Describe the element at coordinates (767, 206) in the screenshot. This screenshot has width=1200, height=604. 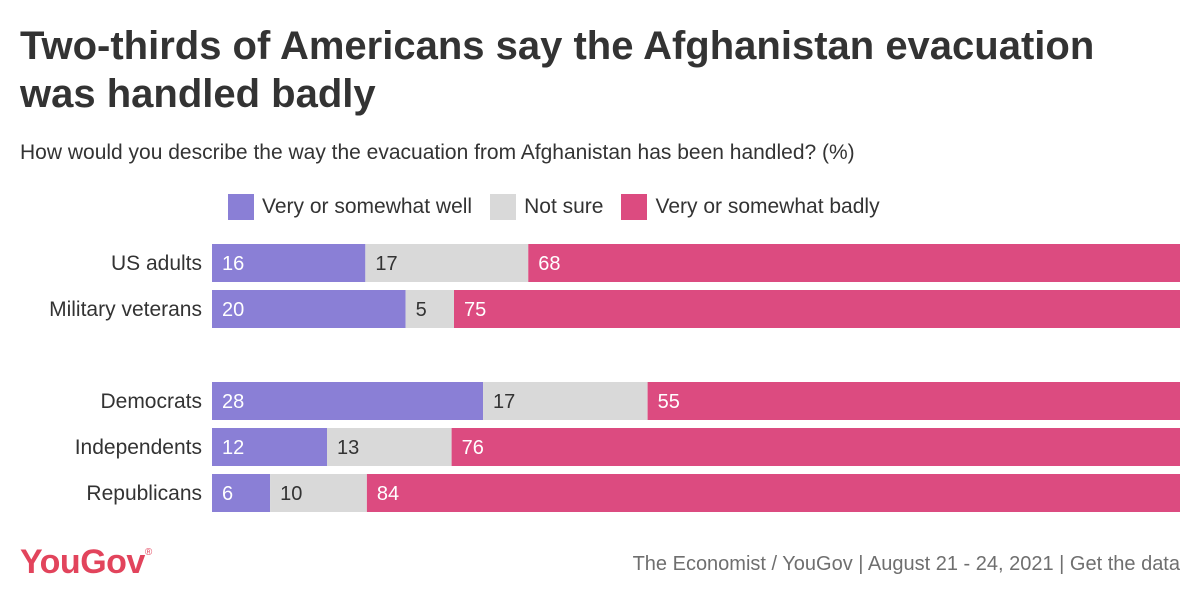
I see `legend-label-badly: Very or somewhat badly` at that location.